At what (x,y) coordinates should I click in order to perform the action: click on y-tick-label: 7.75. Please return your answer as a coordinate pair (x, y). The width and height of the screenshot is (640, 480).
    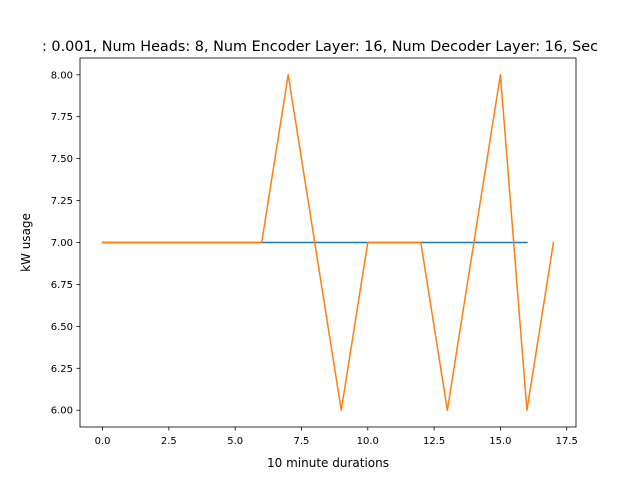
    Looking at the image, I should click on (62, 117).